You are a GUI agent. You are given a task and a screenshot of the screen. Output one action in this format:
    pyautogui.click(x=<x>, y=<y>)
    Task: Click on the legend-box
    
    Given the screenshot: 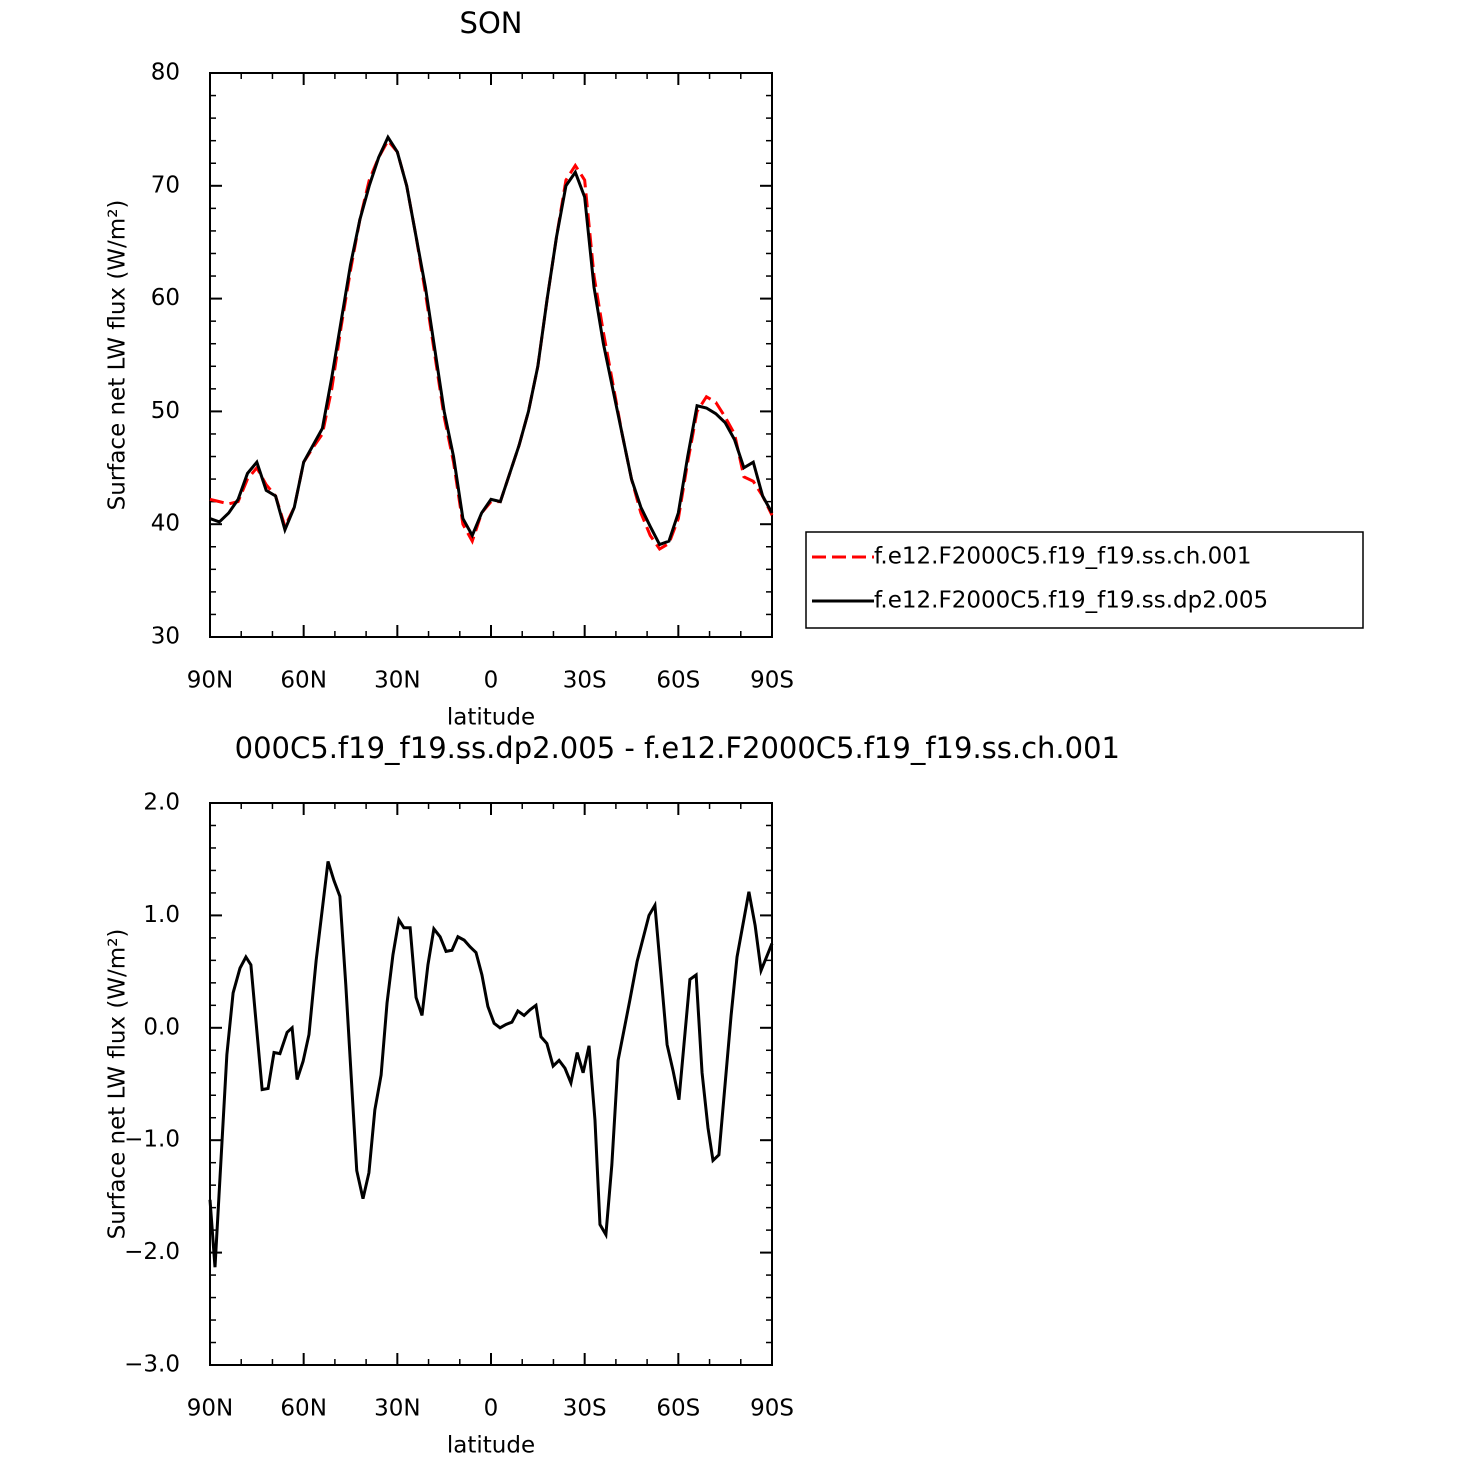 What is the action you would take?
    pyautogui.click(x=1084, y=580)
    